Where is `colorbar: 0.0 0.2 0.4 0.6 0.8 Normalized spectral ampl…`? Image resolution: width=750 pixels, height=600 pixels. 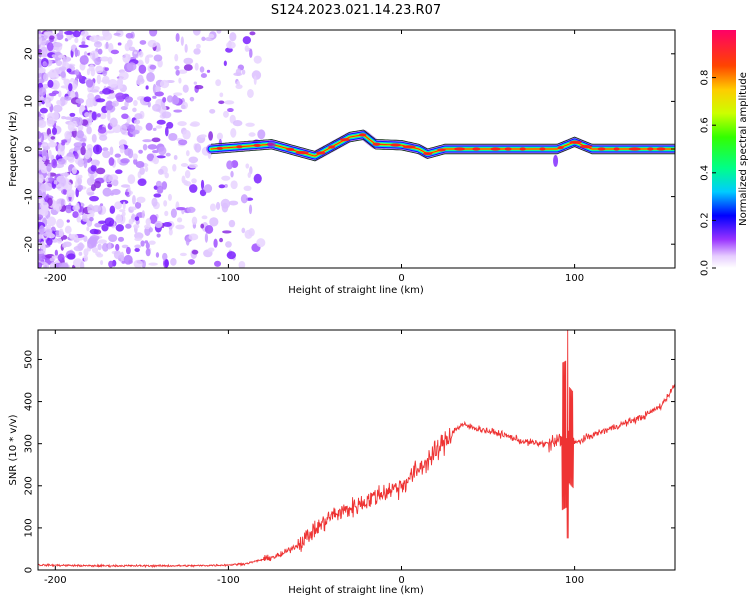 colorbar: 0.0 0.2 0.4 0.6 0.8 Normalized spectral ampl… is located at coordinates (724, 153).